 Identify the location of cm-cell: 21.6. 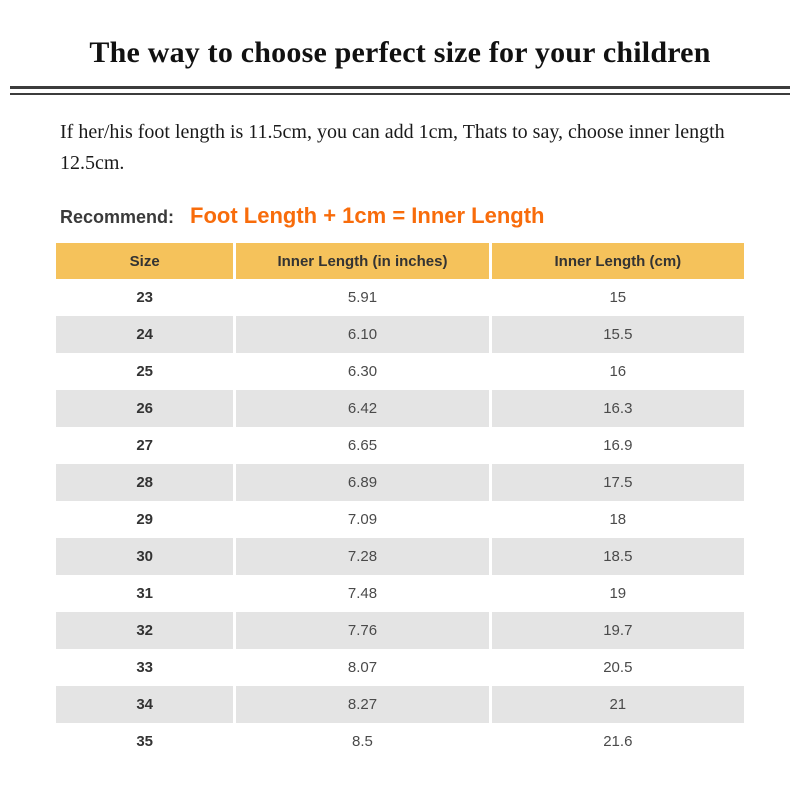
(617, 741).